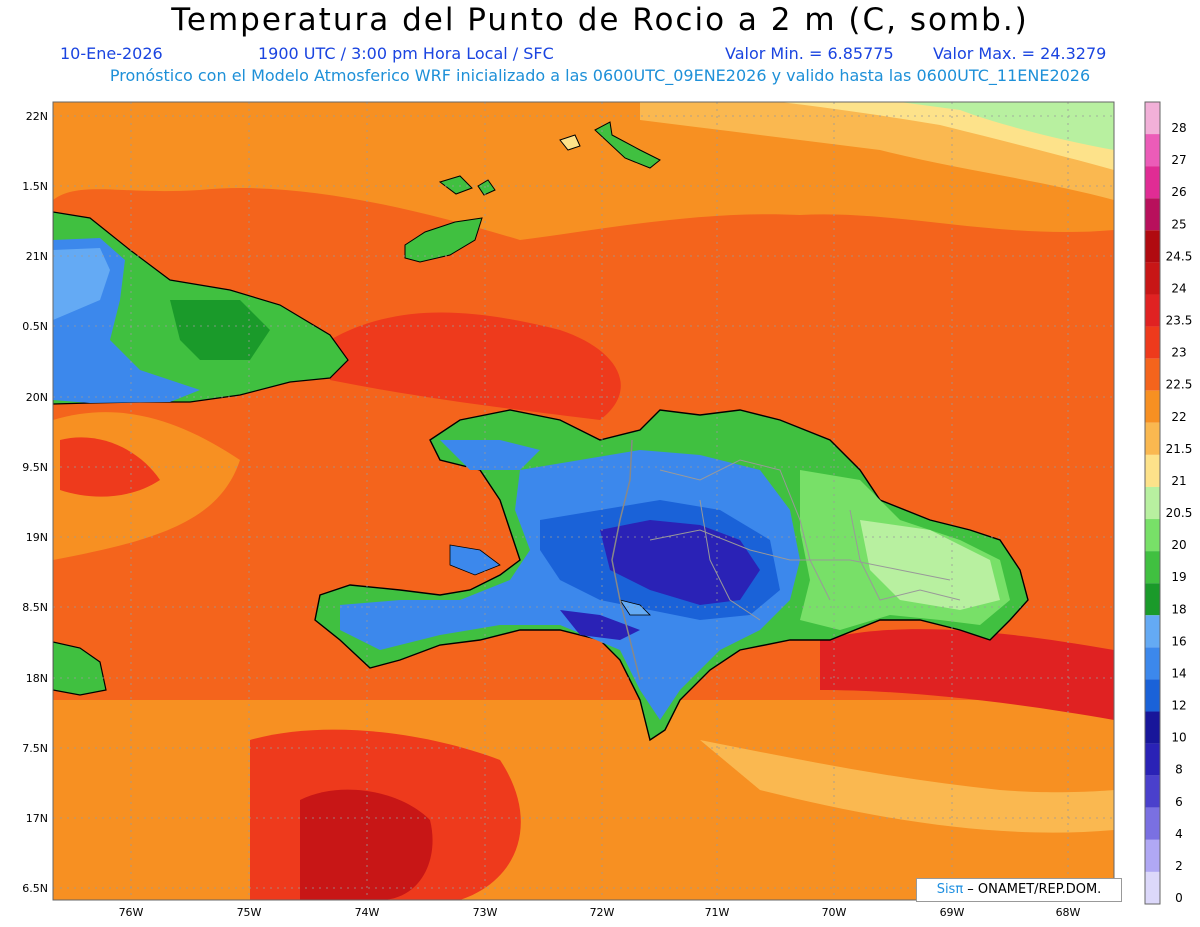  I want to click on min-value: Valor Min. = 6.85775, so click(809, 53).